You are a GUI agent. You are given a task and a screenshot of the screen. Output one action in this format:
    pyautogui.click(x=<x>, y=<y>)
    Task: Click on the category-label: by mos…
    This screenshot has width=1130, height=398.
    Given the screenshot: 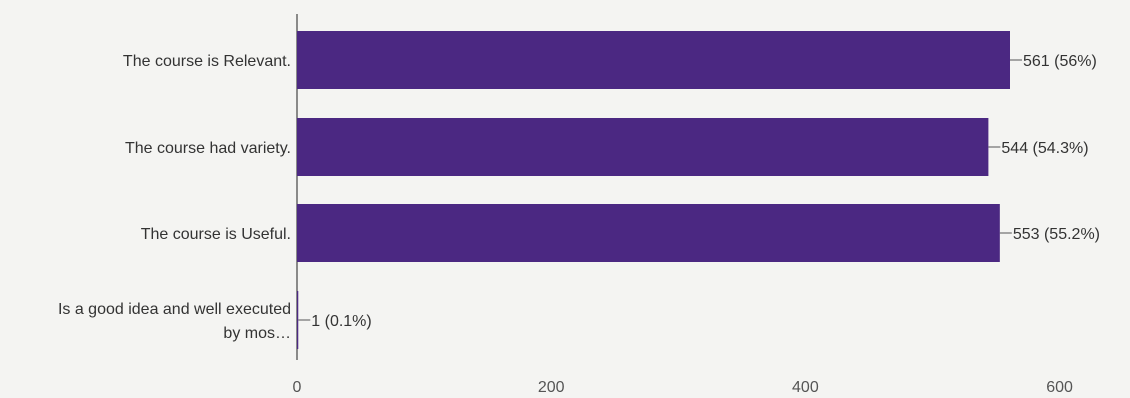 What is the action you would take?
    pyautogui.click(x=257, y=333)
    